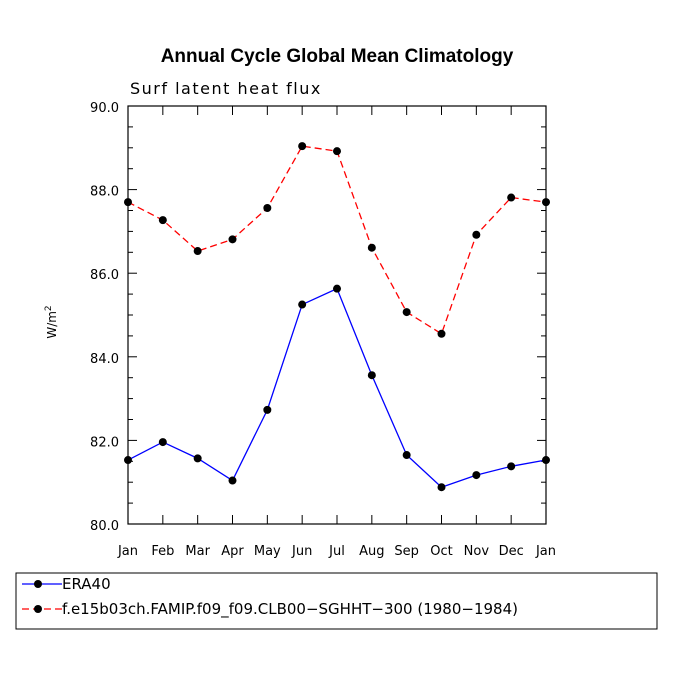  I want to click on x-tick-label: Apr, so click(232, 551).